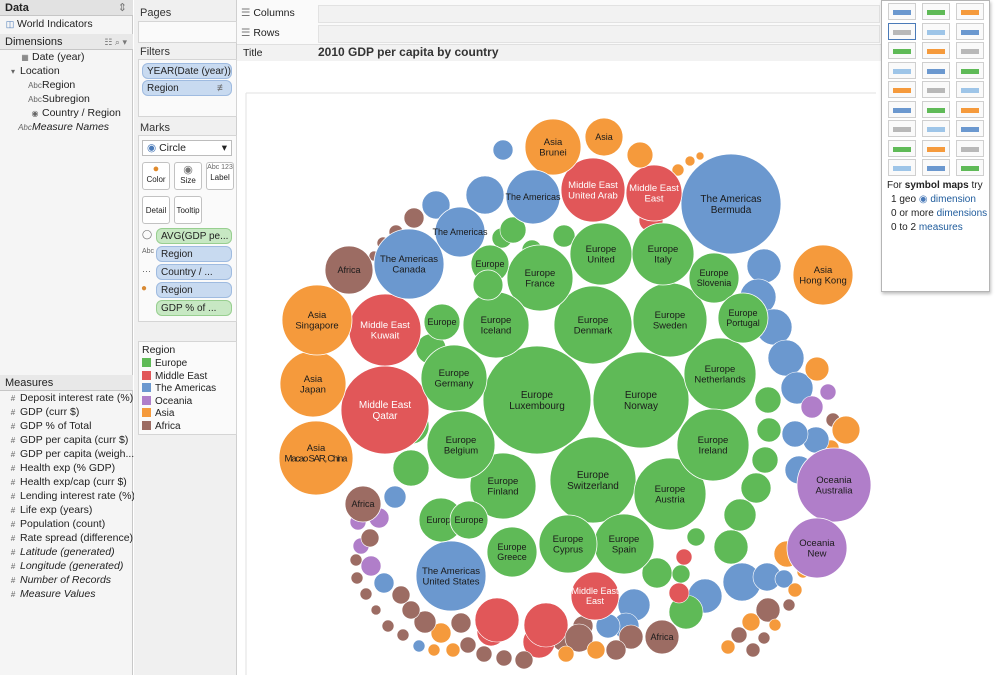  Describe the element at coordinates (408, 52) in the screenshot. I see `sheet-title: 2010 GDP per capita by country` at that location.